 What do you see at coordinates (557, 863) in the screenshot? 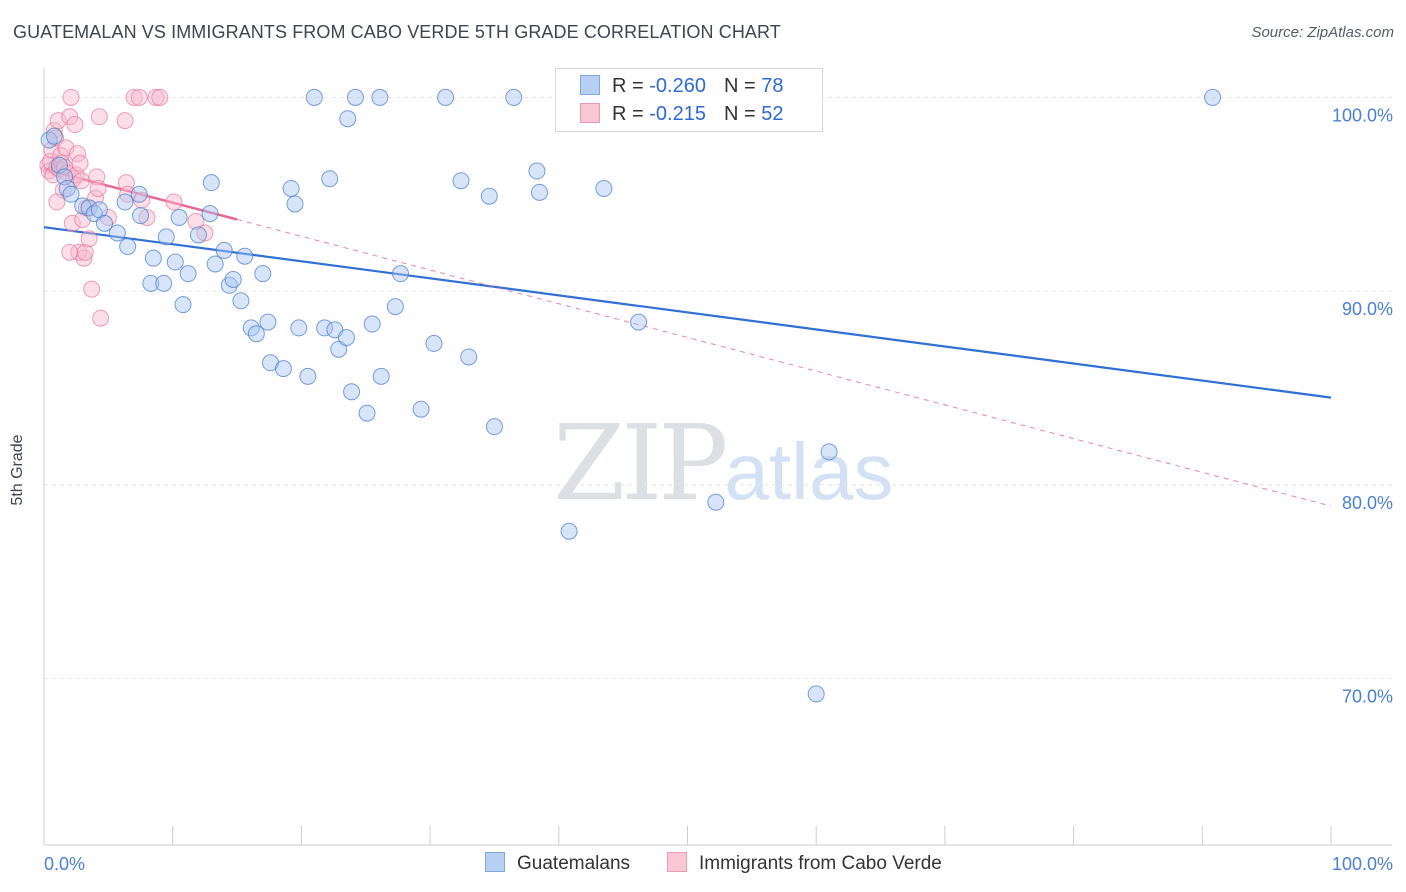
I see `legend-item-guatemalans: Guatemalans` at bounding box center [557, 863].